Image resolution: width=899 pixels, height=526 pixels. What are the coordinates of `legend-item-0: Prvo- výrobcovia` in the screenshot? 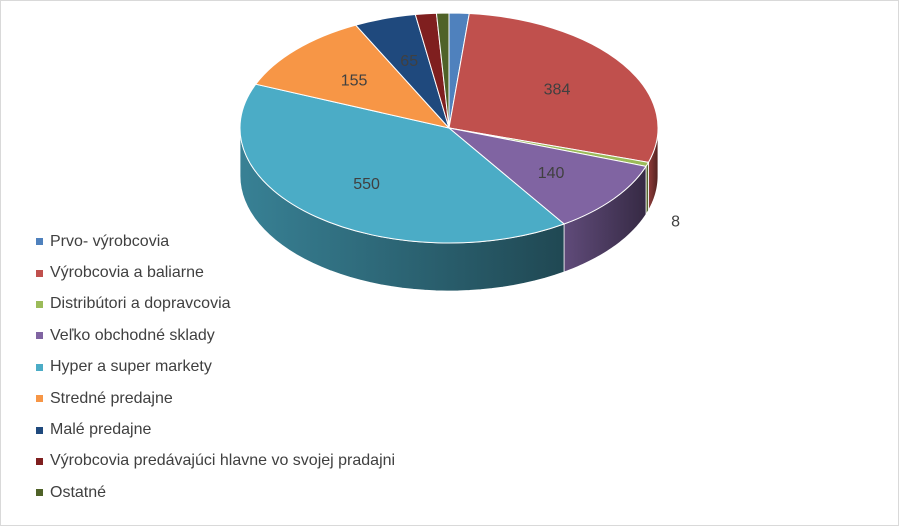 It's located at (215, 241).